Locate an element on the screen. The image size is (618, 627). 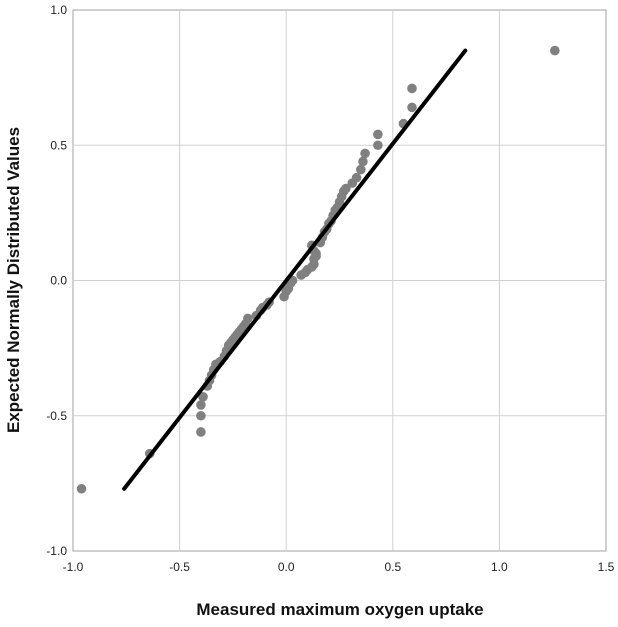
y-tick-label: 0.5 is located at coordinates (58, 145).